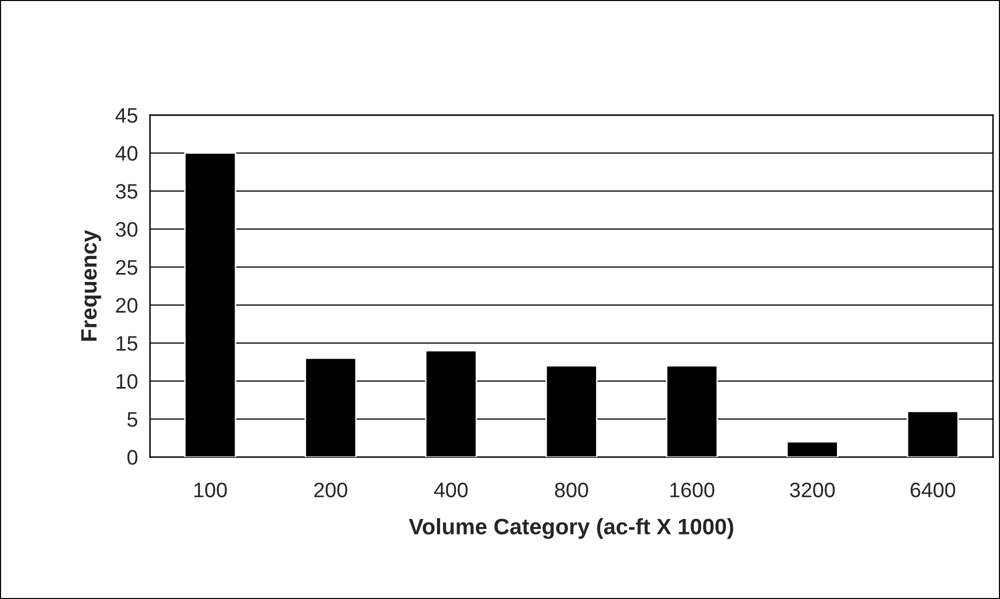  Describe the element at coordinates (812, 490) in the screenshot. I see `x-tick-label: 3200` at that location.